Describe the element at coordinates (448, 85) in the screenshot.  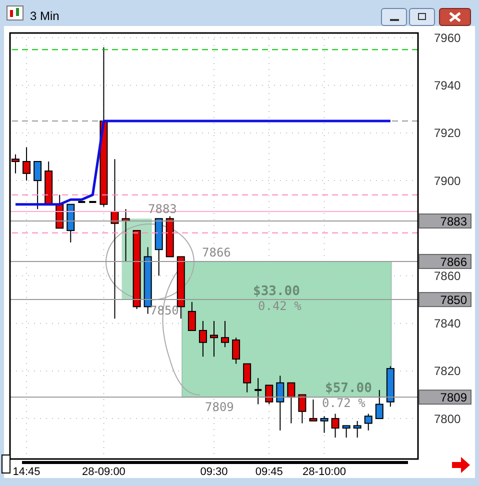
I see `y-tick-label: 7940` at that location.